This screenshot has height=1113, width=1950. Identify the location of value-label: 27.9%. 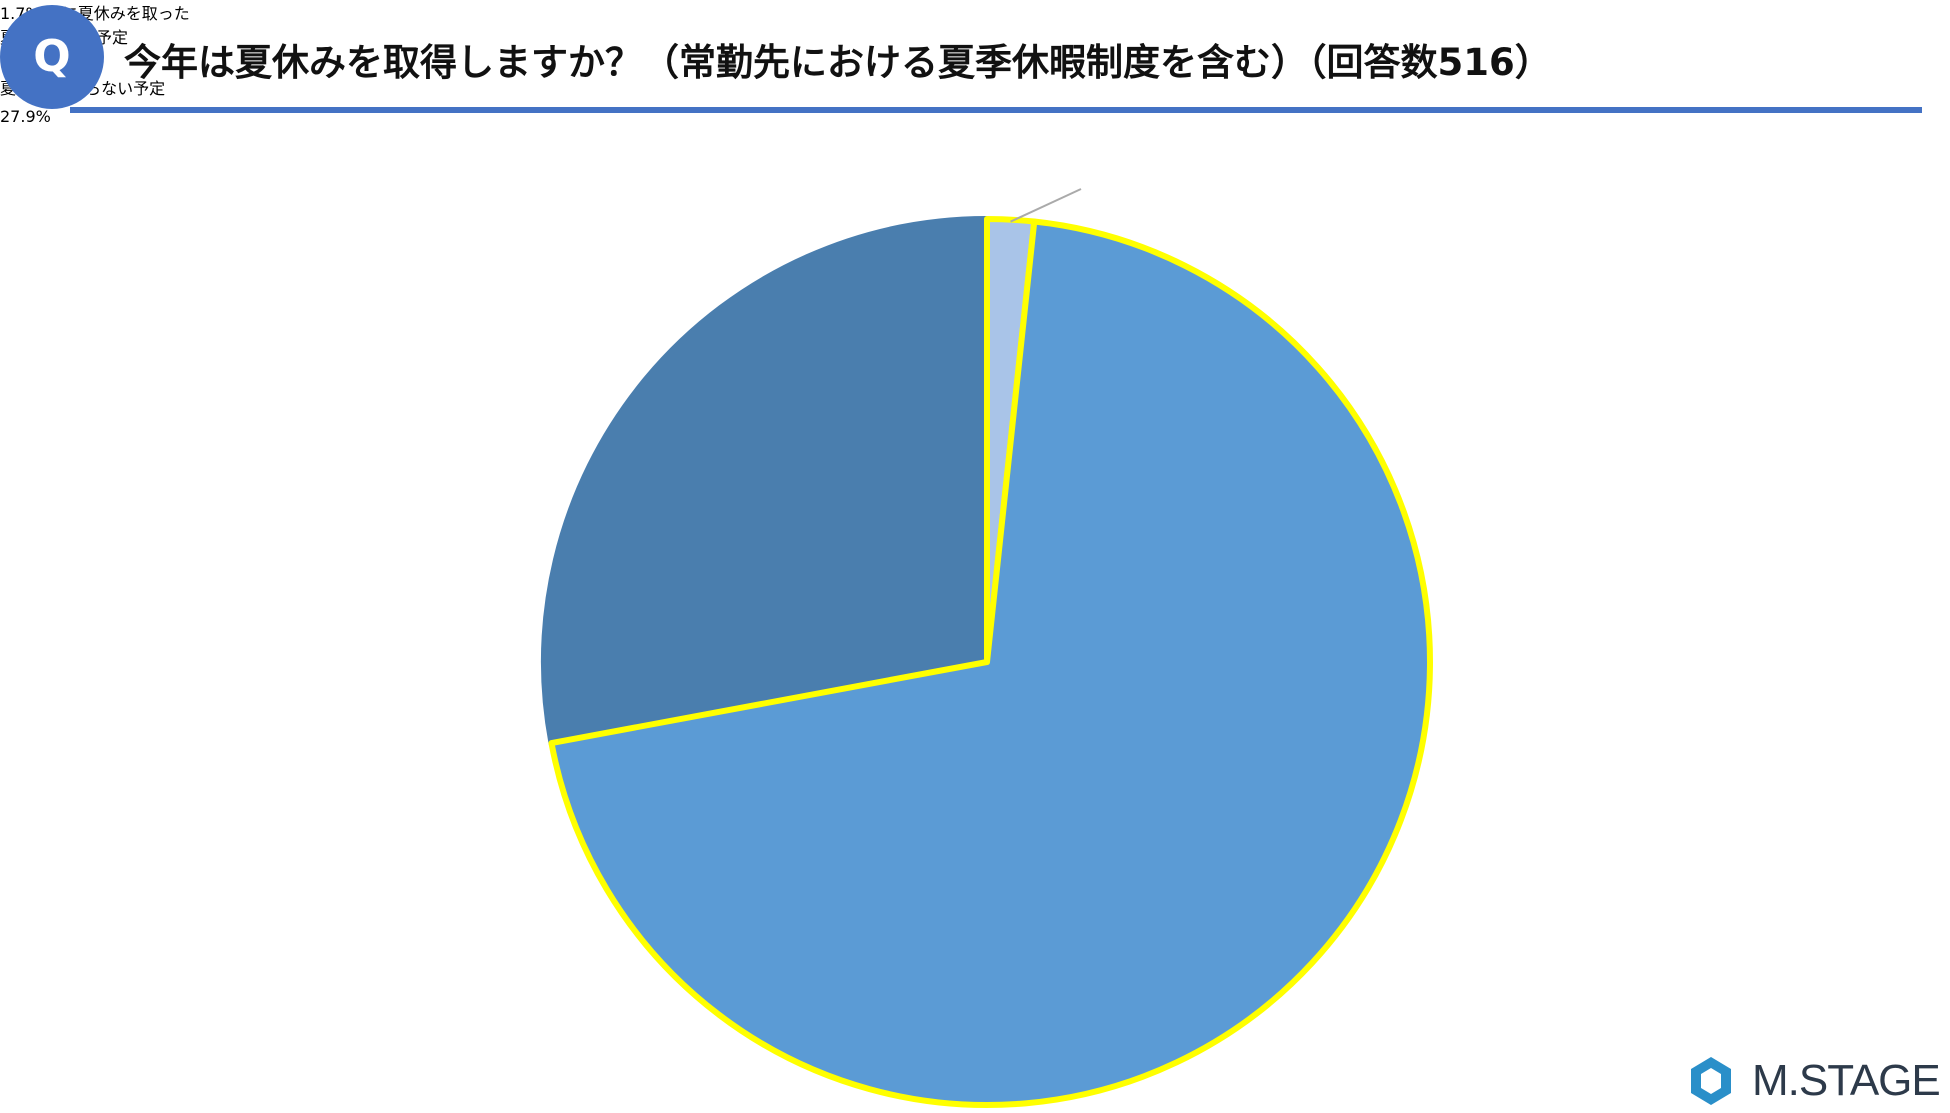
(25, 116).